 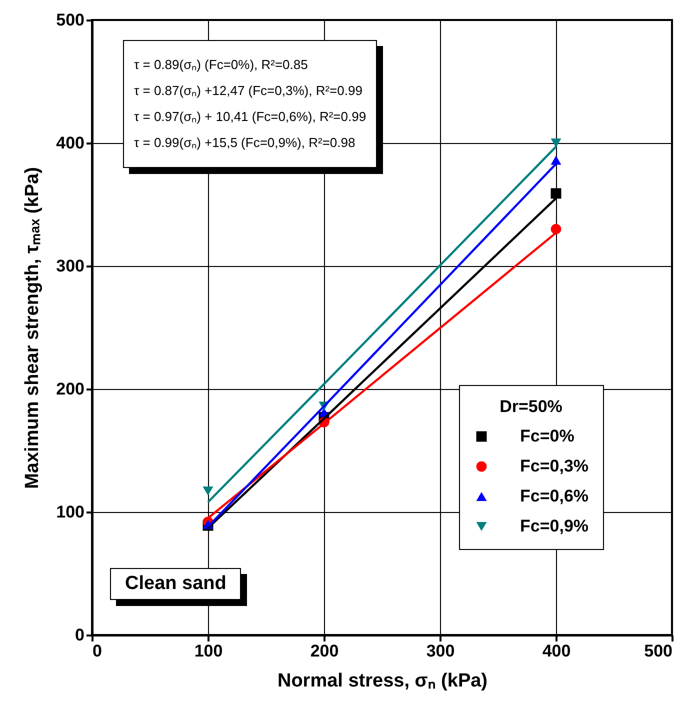 I want to click on y-tick-label: 500, so click(x=70, y=20).